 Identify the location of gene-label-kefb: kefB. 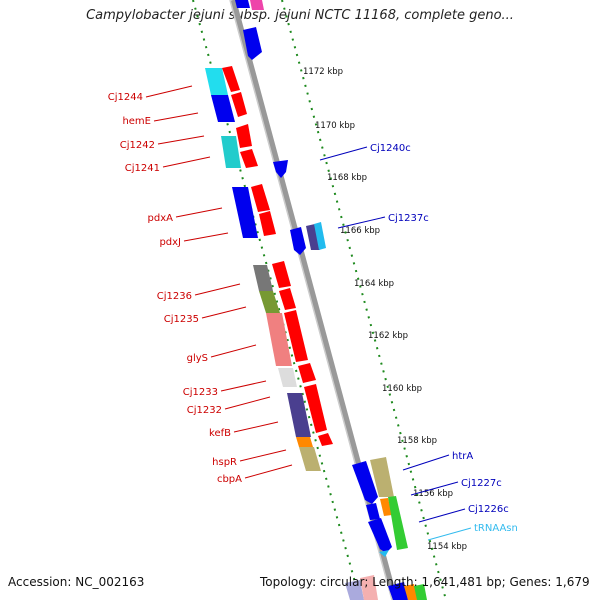
(220, 433).